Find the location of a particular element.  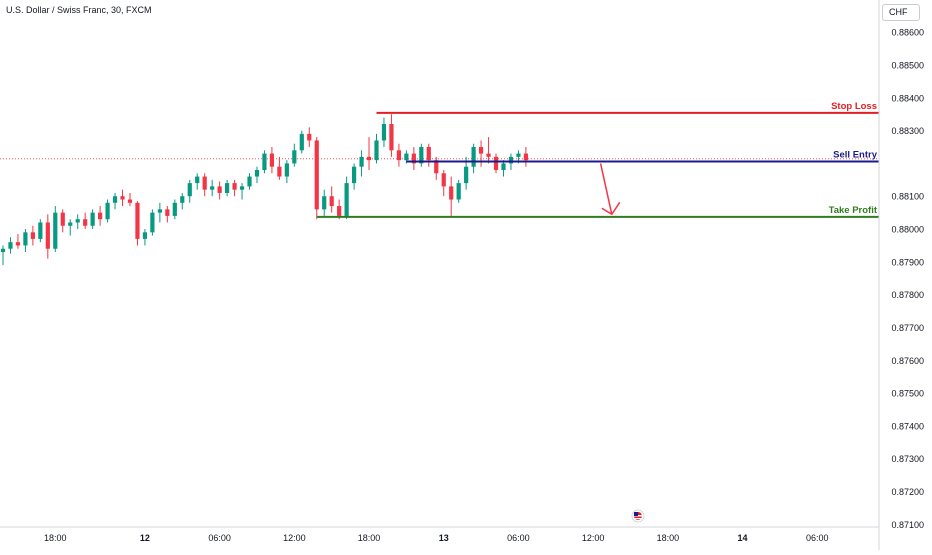

projection-arrow is located at coordinates (610, 188).